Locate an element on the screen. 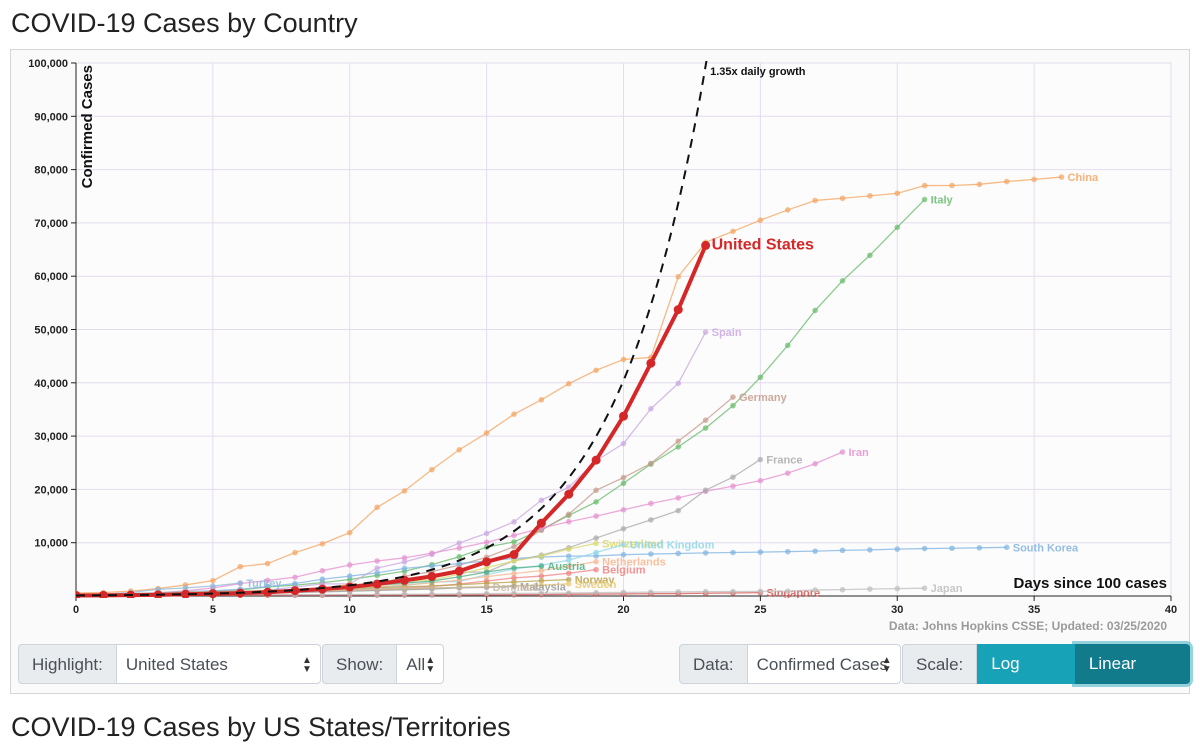 This screenshot has height=755, width=1200. data-label: Data: is located at coordinates (713, 664).